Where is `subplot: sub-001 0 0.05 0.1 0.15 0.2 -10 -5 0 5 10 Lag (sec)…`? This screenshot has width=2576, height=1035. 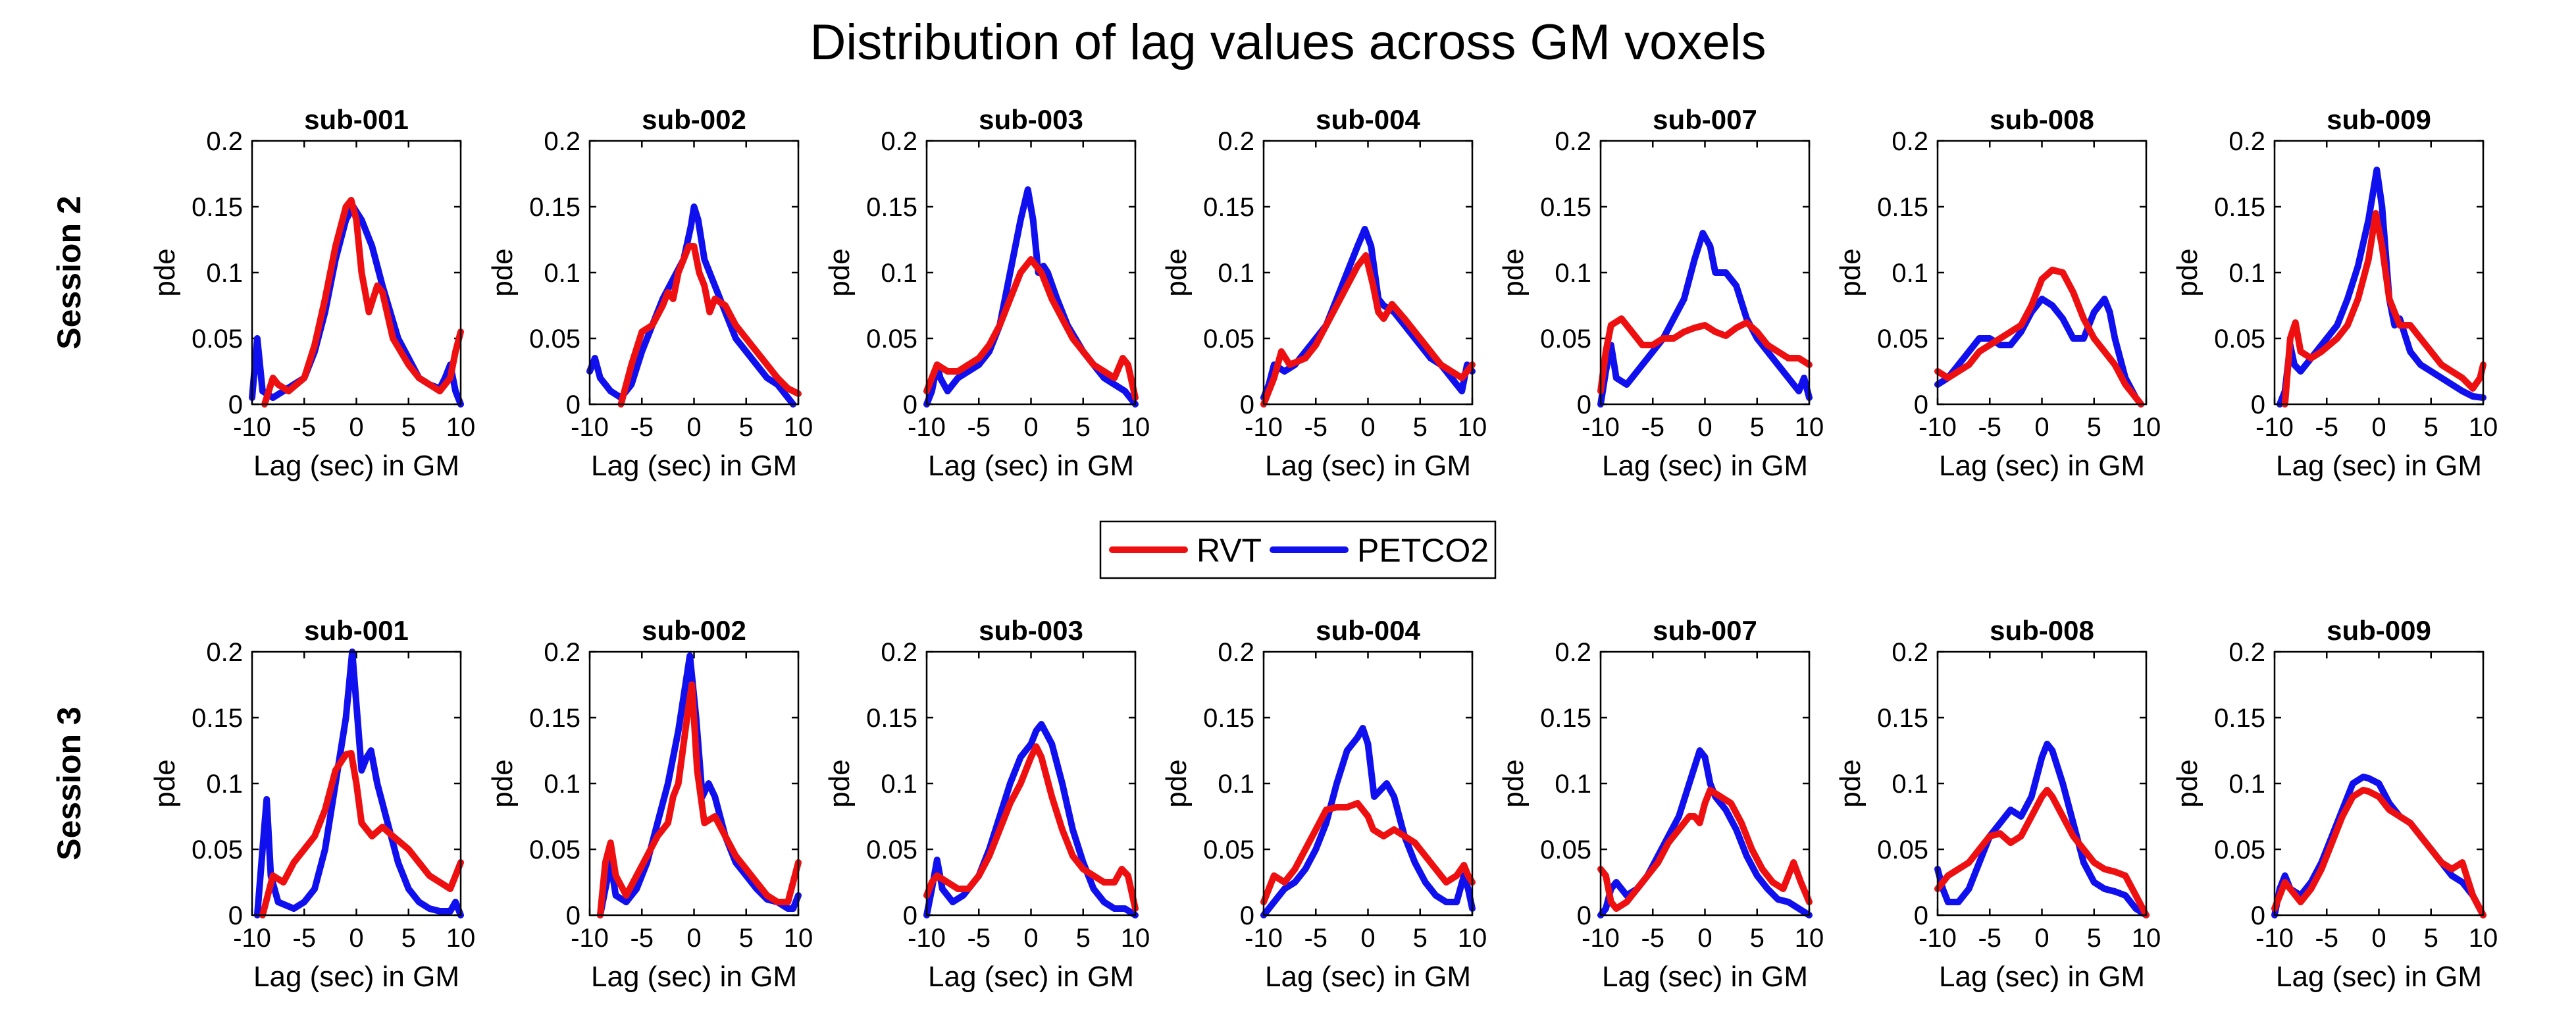
subplot: sub-001 0 0.05 0.1 0.15 0.2 -10 -5 0 5 10 Lag (sec)… is located at coordinates (312, 804).